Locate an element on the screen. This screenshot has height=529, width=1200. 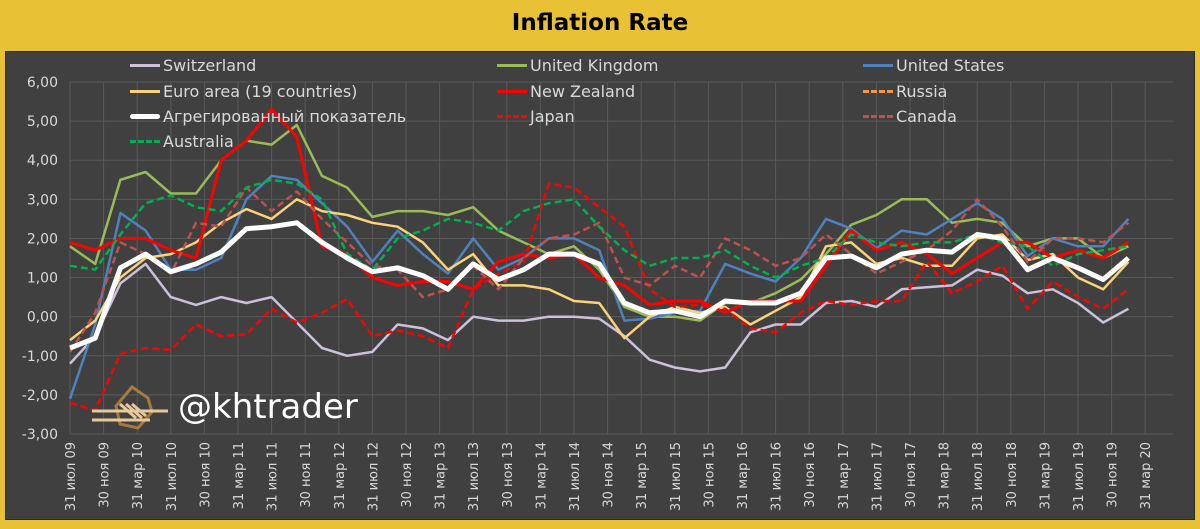
legend-item: United Kingdom is located at coordinates (577, 65).